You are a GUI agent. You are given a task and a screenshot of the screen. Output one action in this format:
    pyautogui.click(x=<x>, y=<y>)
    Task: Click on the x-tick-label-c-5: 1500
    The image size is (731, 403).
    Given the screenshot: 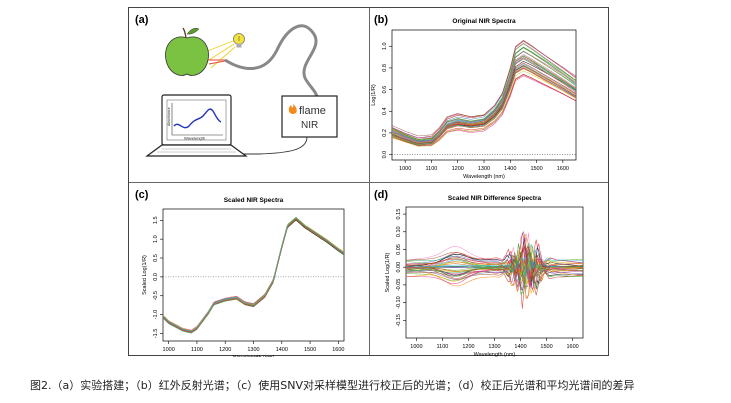 What is the action you would take?
    pyautogui.click(x=310, y=350)
    